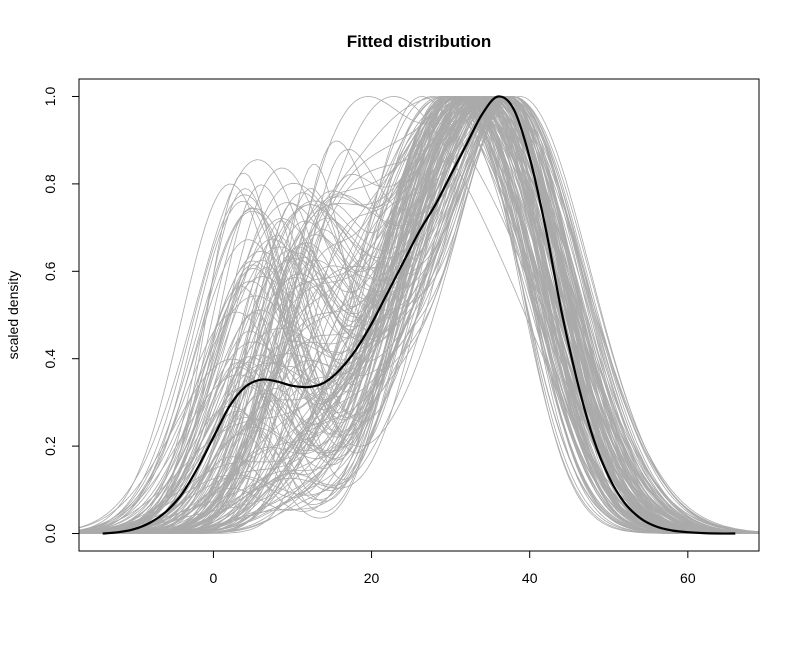  Describe the element at coordinates (50, 184) in the screenshot. I see `y-tick-label: 0.8` at that location.